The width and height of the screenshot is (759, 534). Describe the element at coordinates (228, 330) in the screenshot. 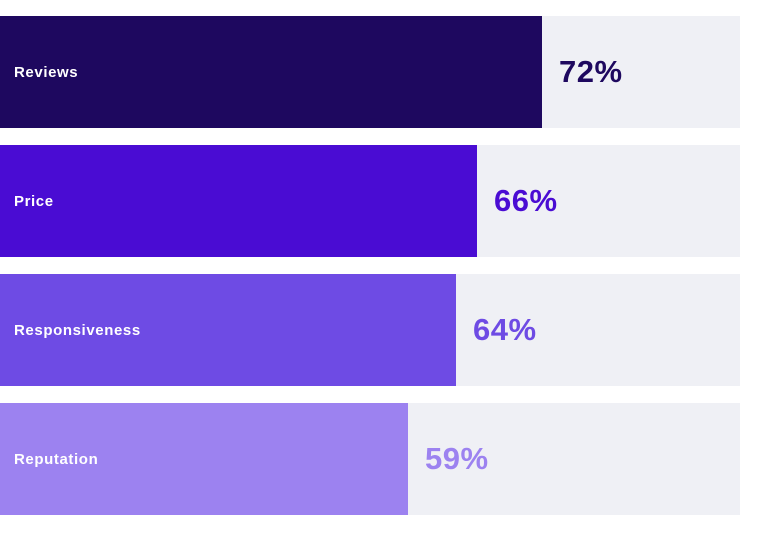

I see `bar-fill: Responsiveness` at that location.